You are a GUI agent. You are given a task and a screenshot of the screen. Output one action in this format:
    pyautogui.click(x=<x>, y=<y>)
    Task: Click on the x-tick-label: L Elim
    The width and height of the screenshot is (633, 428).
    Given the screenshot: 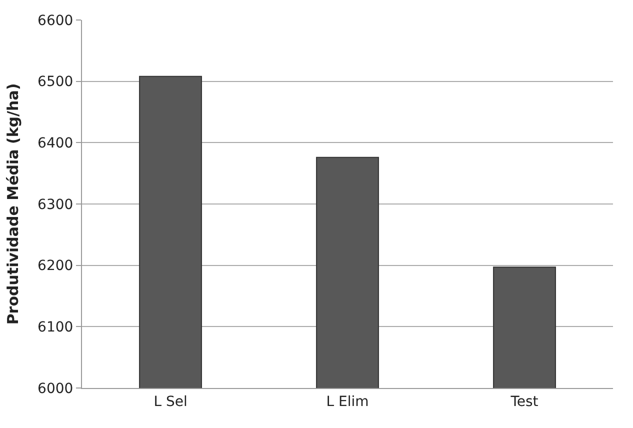 What is the action you would take?
    pyautogui.click(x=347, y=402)
    